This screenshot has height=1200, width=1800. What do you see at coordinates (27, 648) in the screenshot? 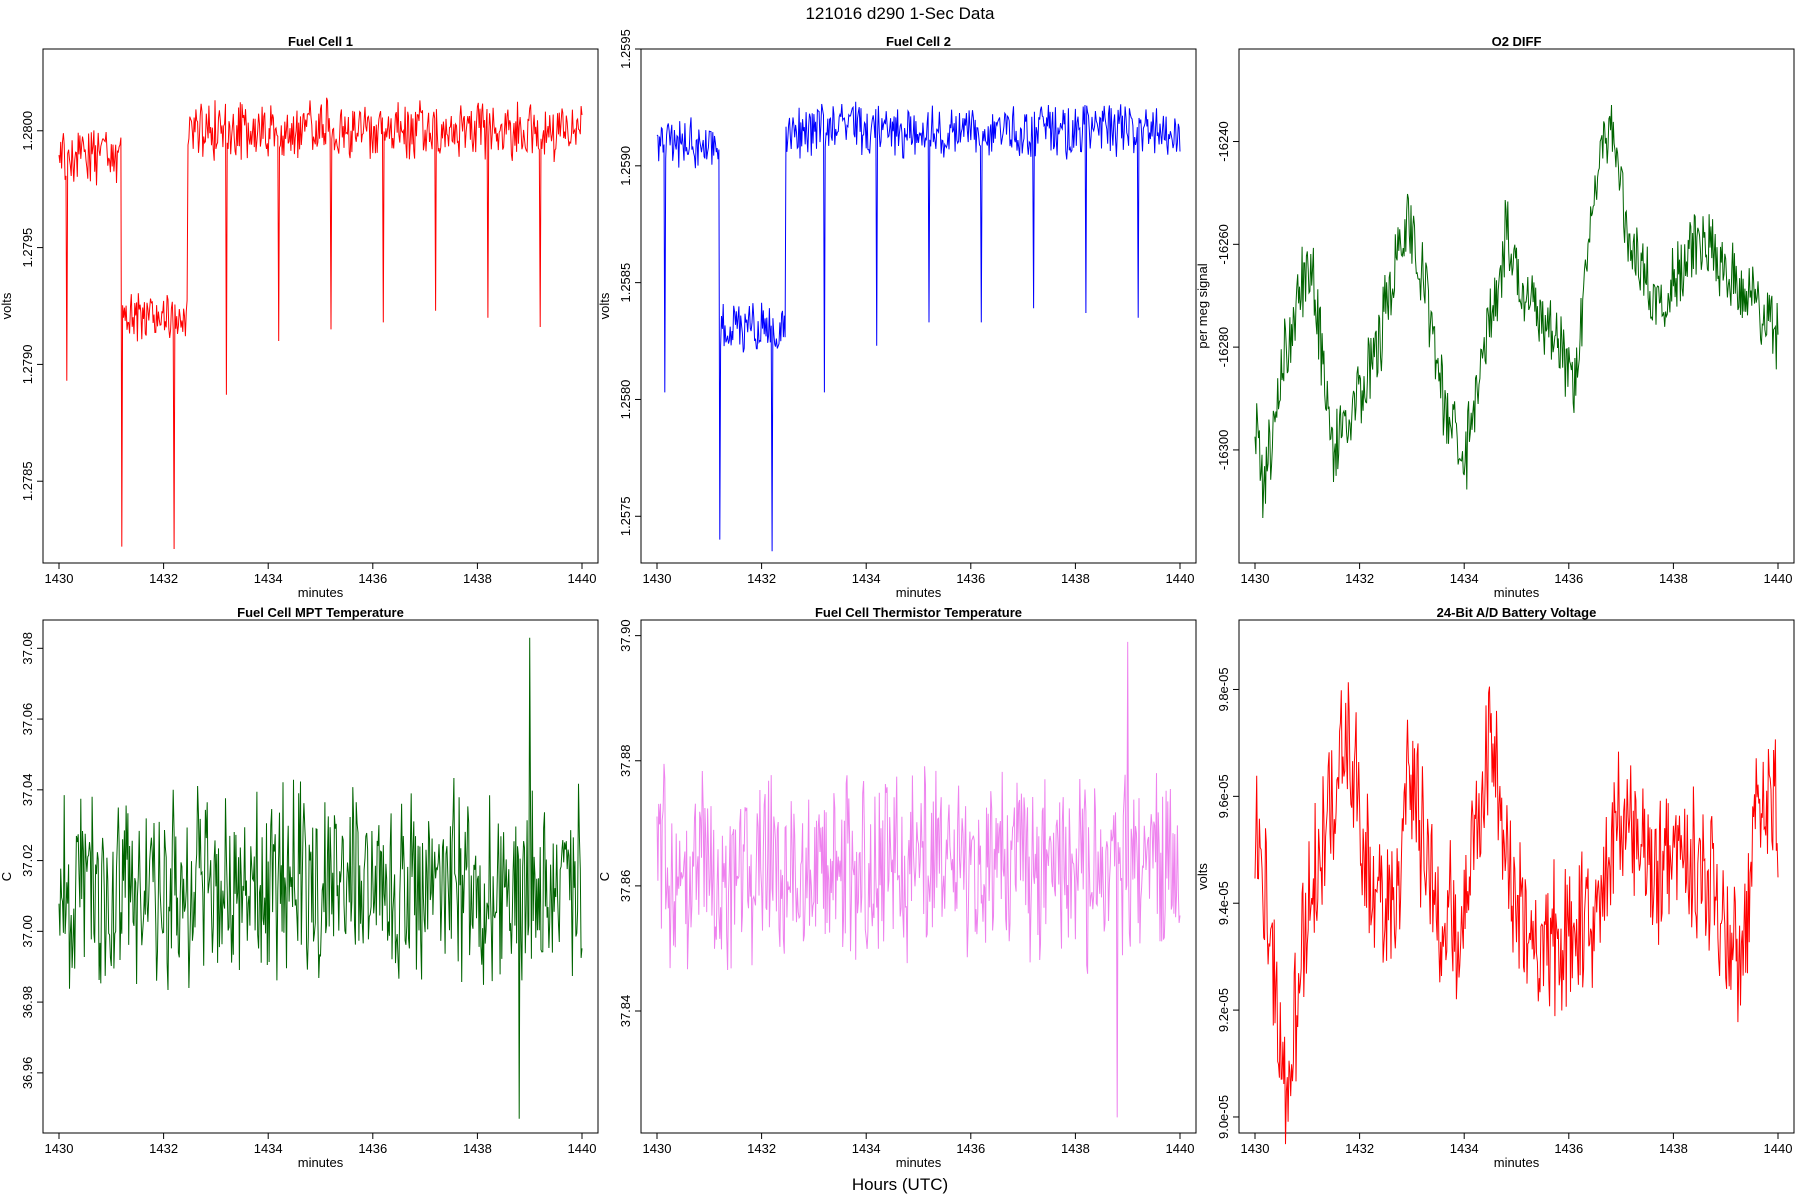
I see `y-tick-label: 37.08` at bounding box center [27, 648].